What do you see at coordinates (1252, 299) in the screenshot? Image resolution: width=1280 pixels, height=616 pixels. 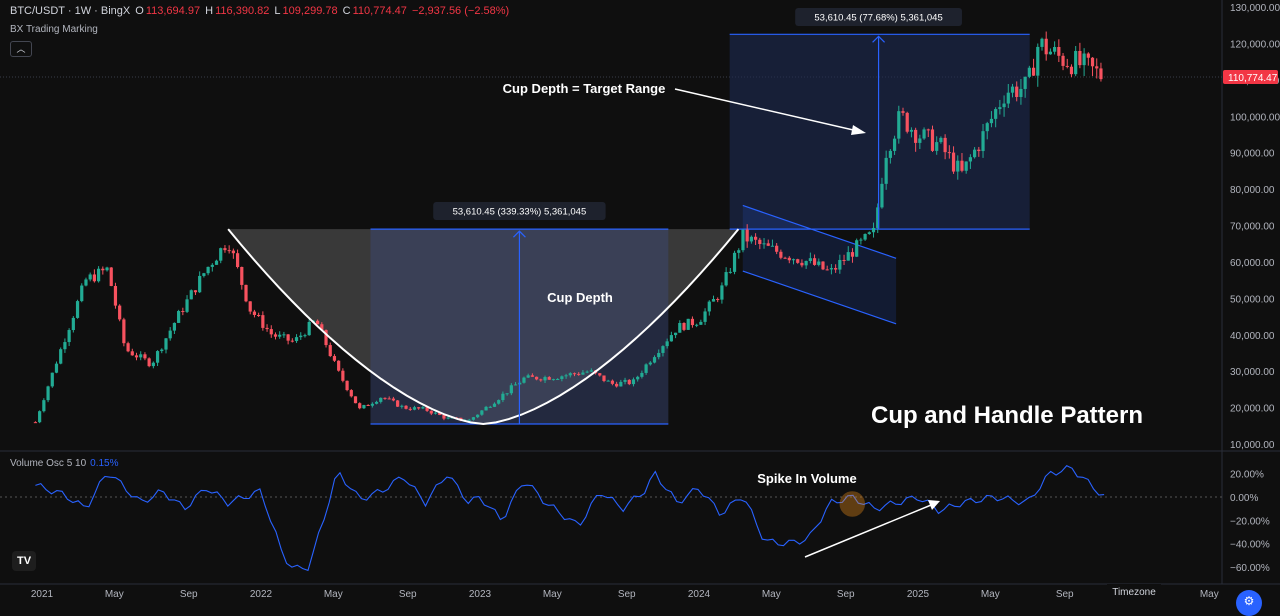 I see `price-tick-label: 50,000.00` at bounding box center [1252, 299].